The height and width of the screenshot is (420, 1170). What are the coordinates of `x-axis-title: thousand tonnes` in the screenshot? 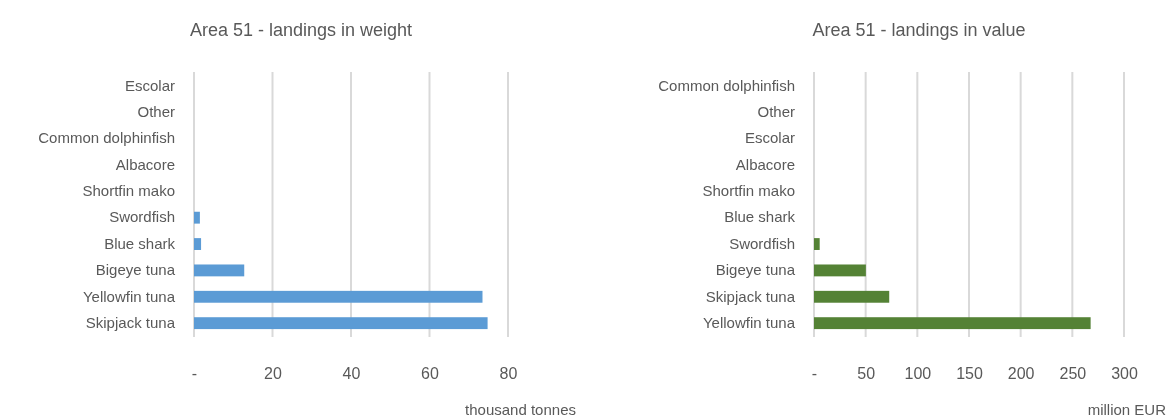 It's located at (520, 409).